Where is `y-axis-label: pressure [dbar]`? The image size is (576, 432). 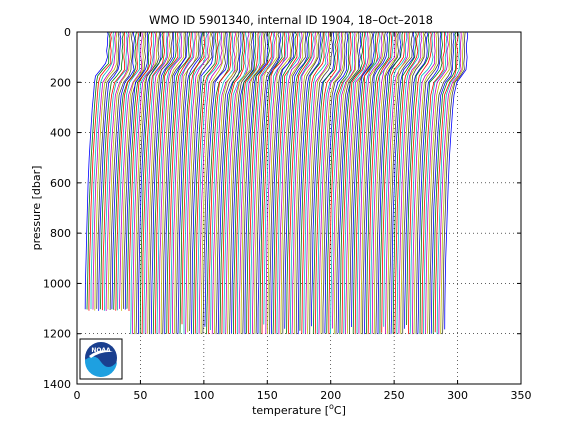
y-axis-label: pressure [dbar] is located at coordinates (36, 208).